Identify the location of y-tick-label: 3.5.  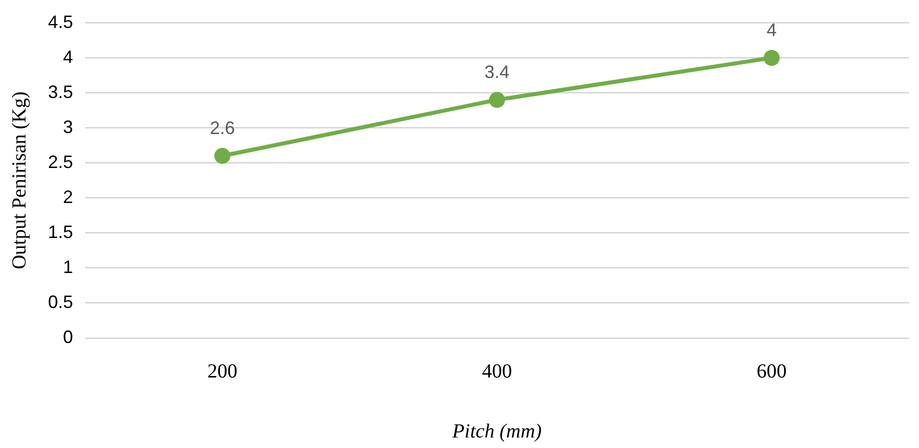
(61, 92).